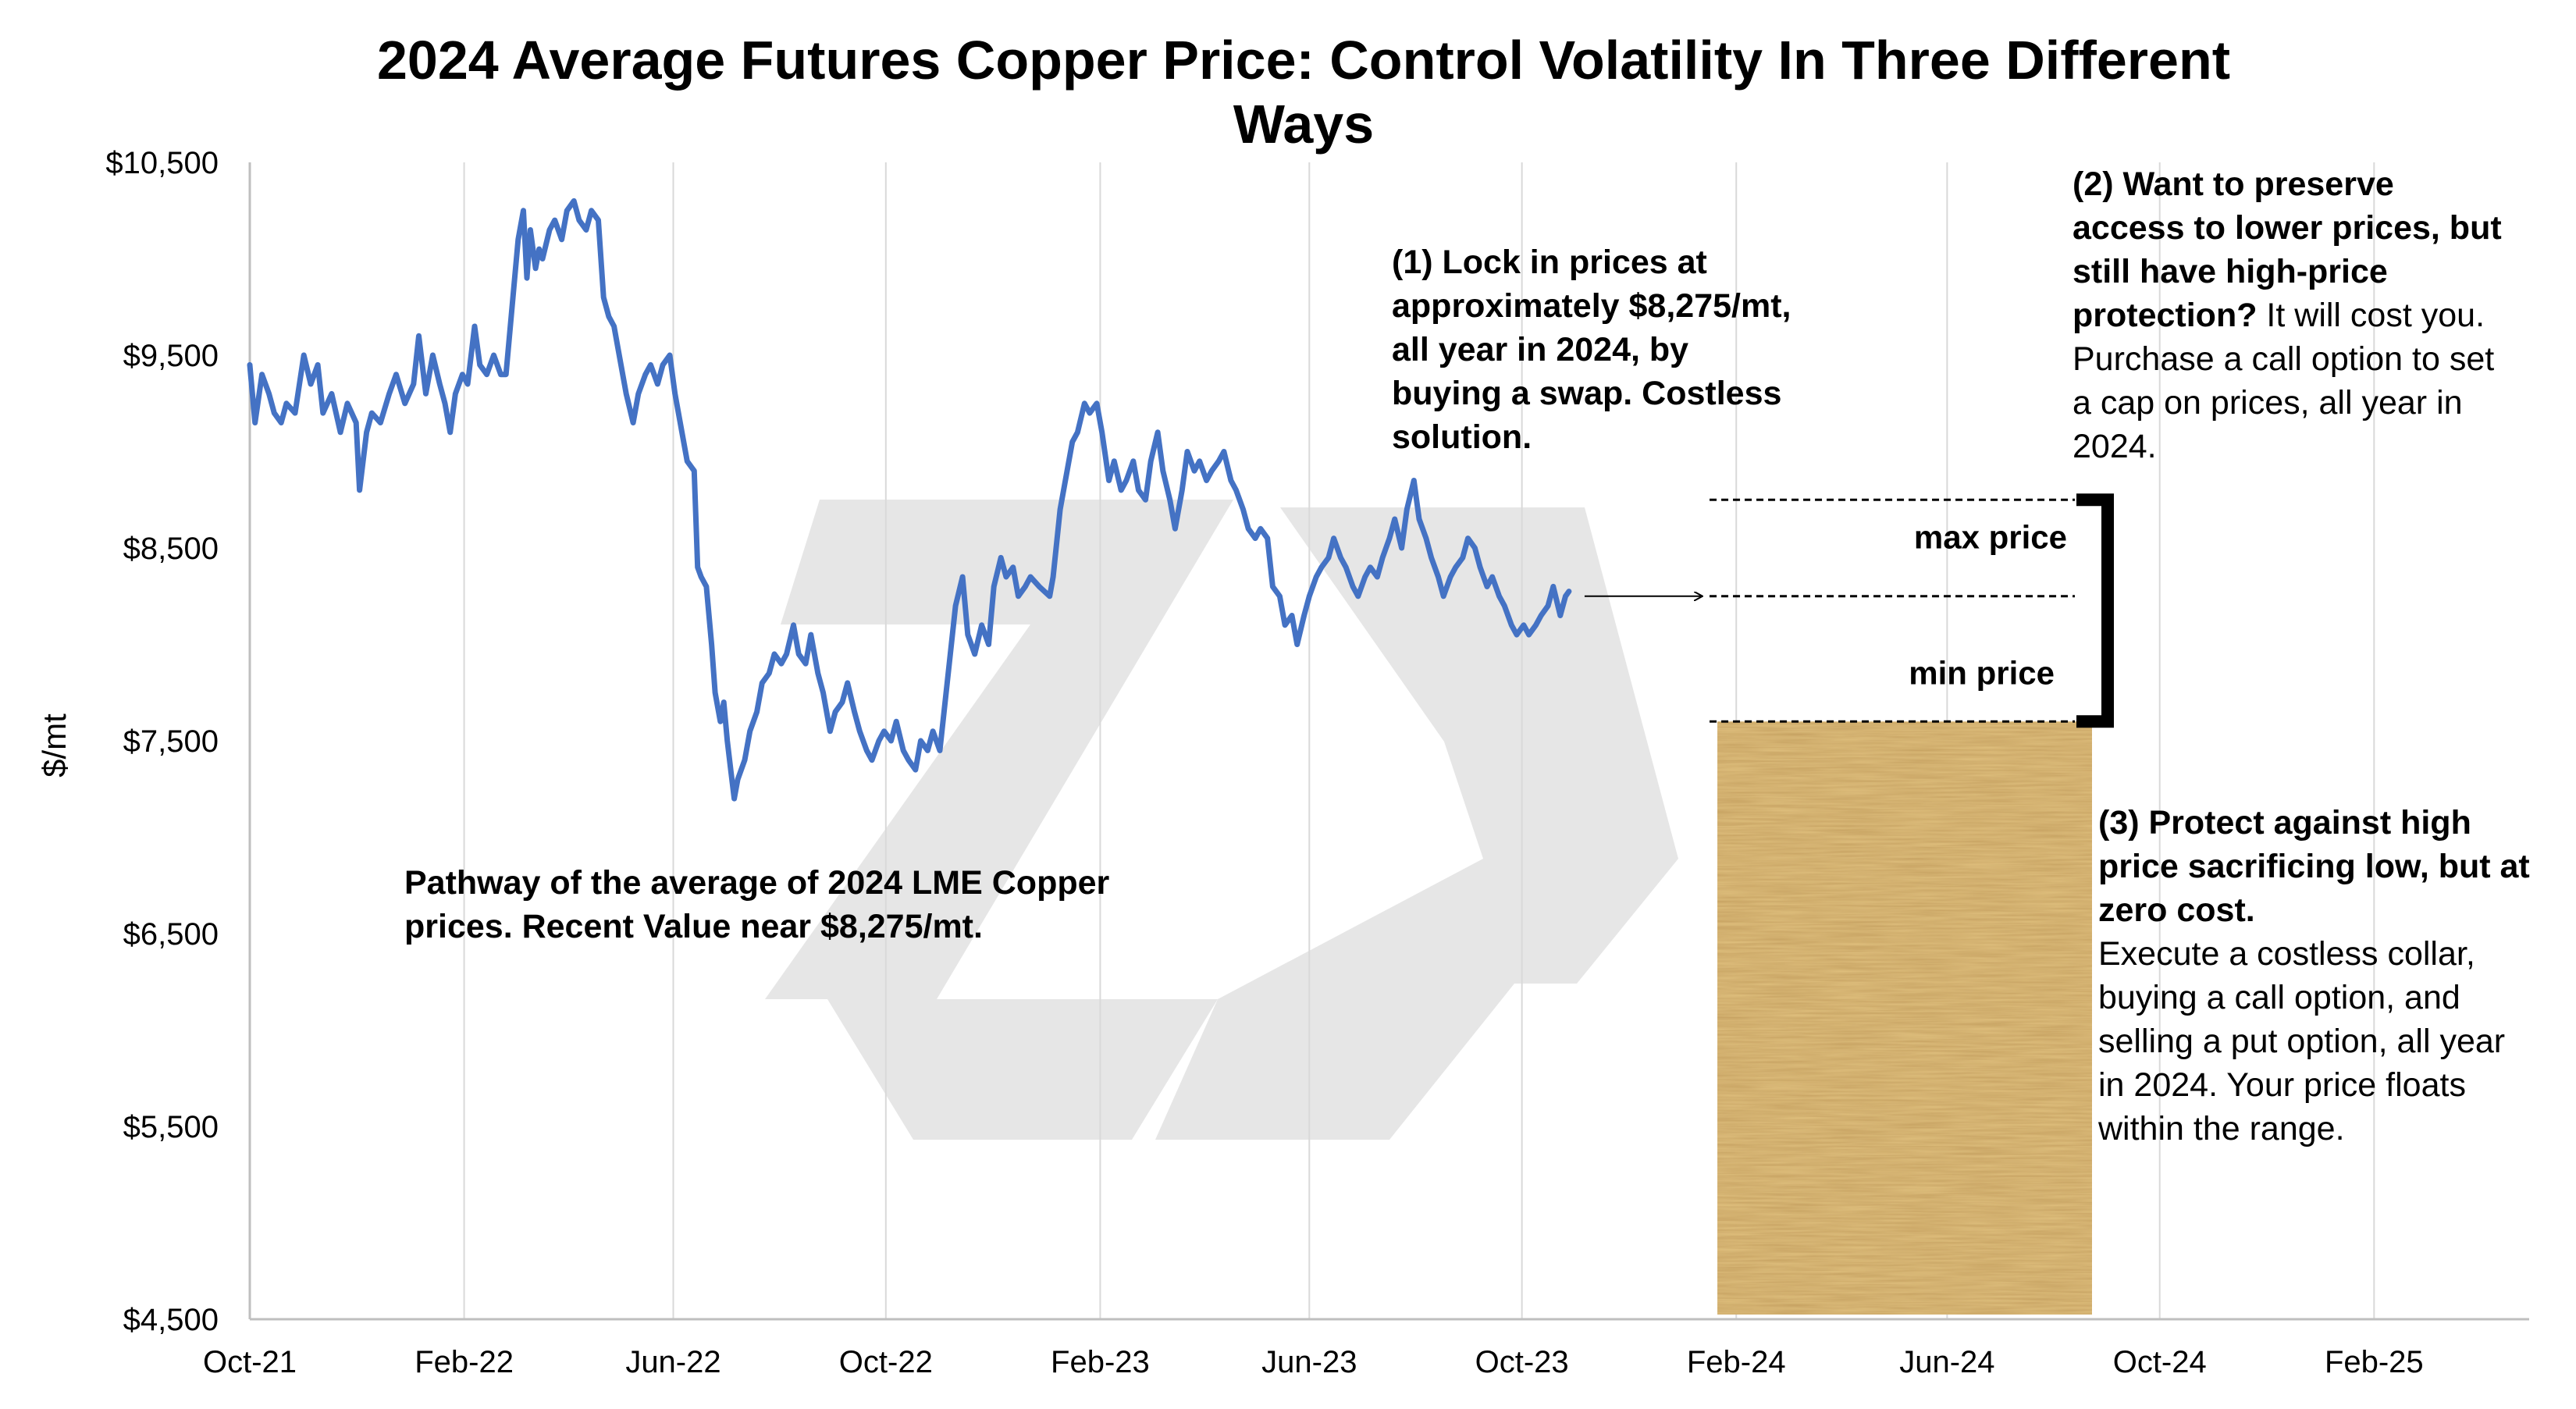 The image size is (2576, 1409). What do you see at coordinates (250, 1362) in the screenshot?
I see `x-tick-label: Oct-21` at bounding box center [250, 1362].